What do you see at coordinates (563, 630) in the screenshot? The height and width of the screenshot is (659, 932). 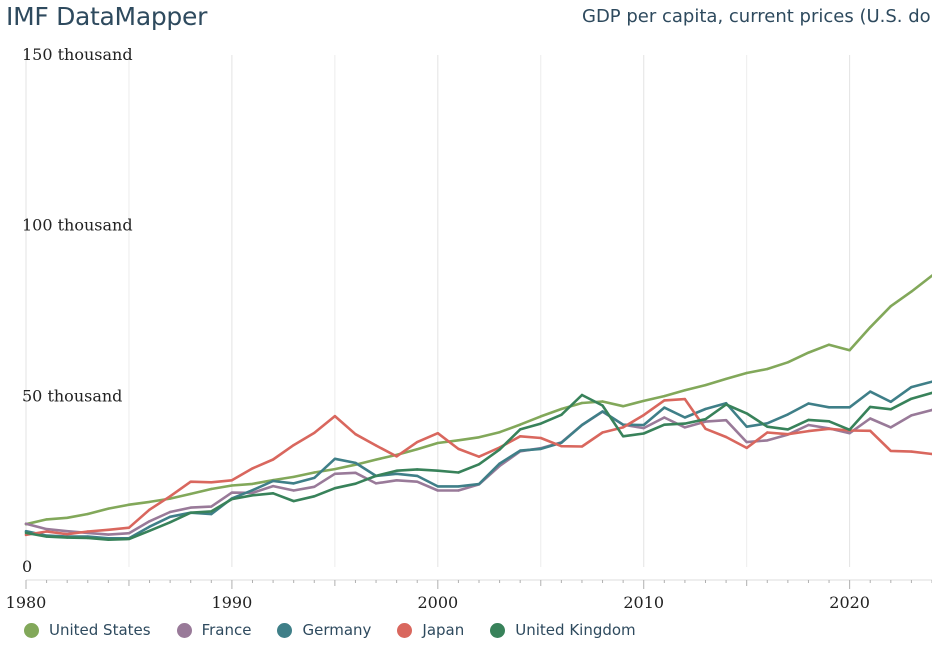 I see `legend-item-united-kingdom: United Kingdom` at bounding box center [563, 630].